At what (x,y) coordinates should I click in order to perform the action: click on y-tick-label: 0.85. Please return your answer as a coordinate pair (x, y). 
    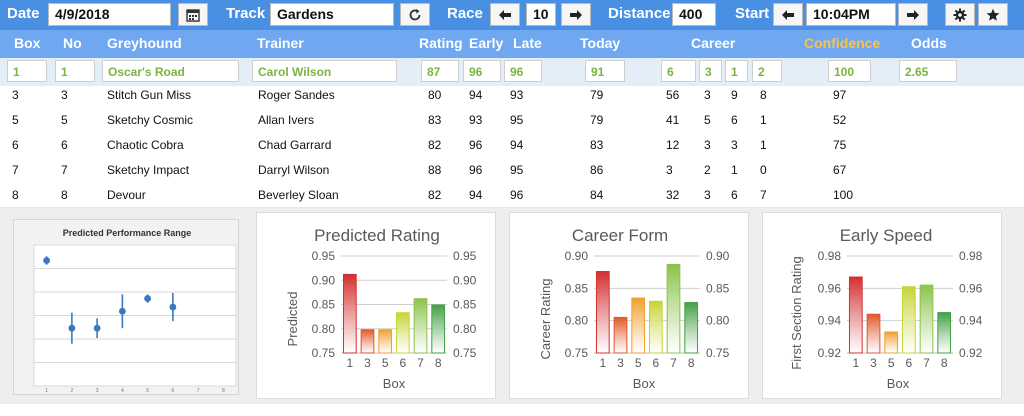
    Looking at the image, I should click on (577, 288).